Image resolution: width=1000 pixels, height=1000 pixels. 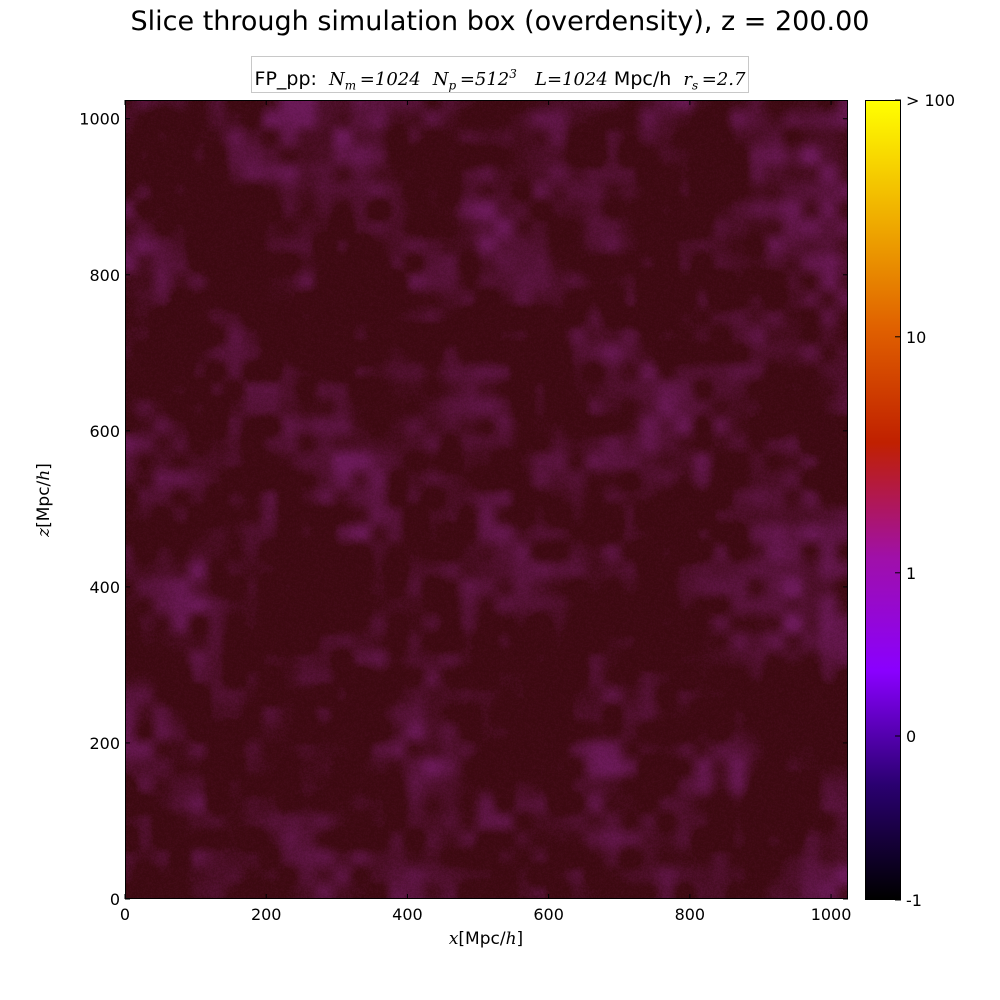 I want to click on info-np: Np =5123, so click(x=474, y=80).